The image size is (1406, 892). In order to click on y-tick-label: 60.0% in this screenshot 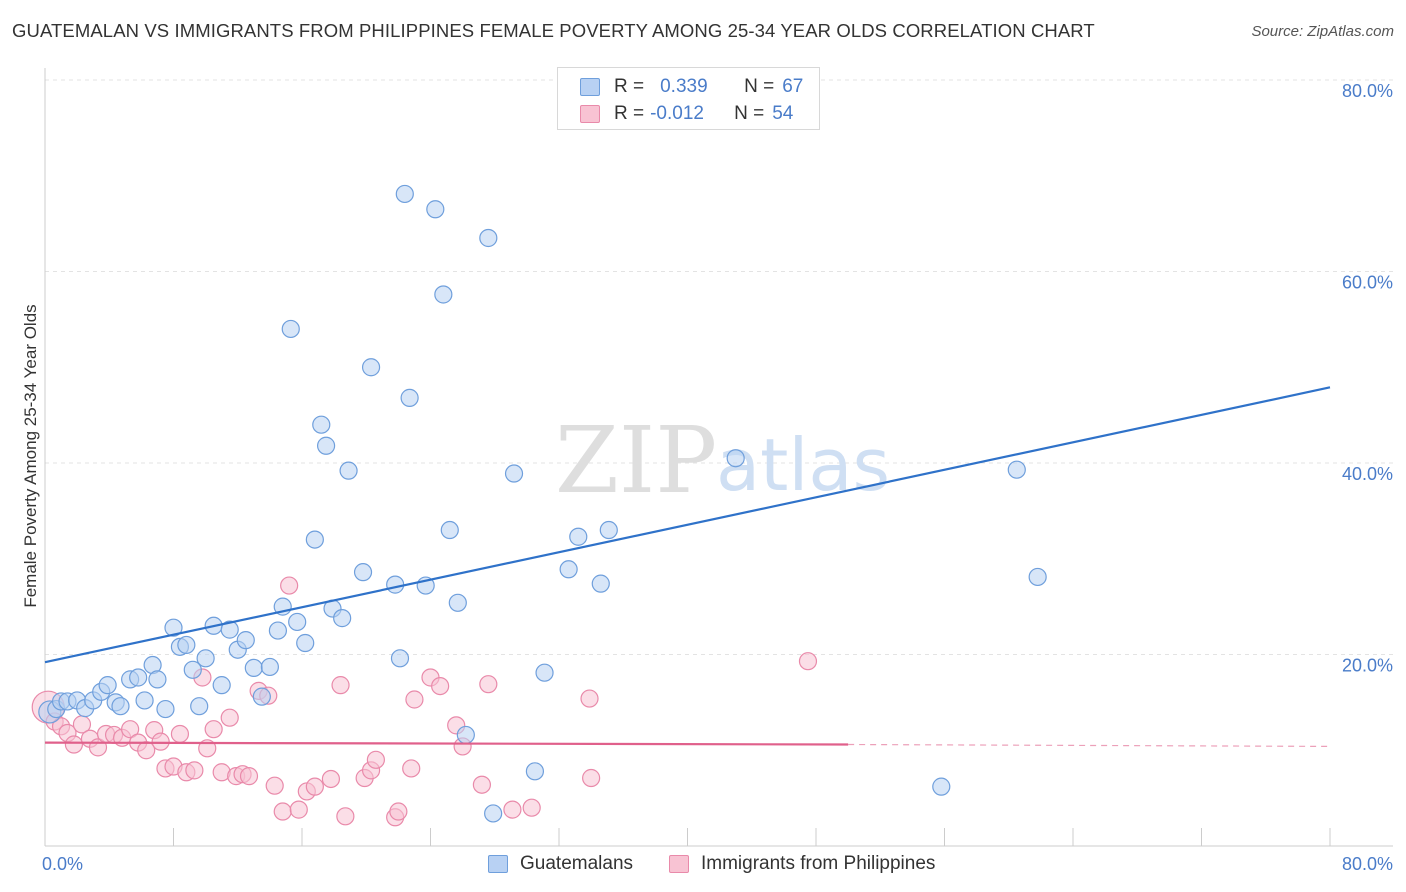, I will do `click(1367, 283)`.